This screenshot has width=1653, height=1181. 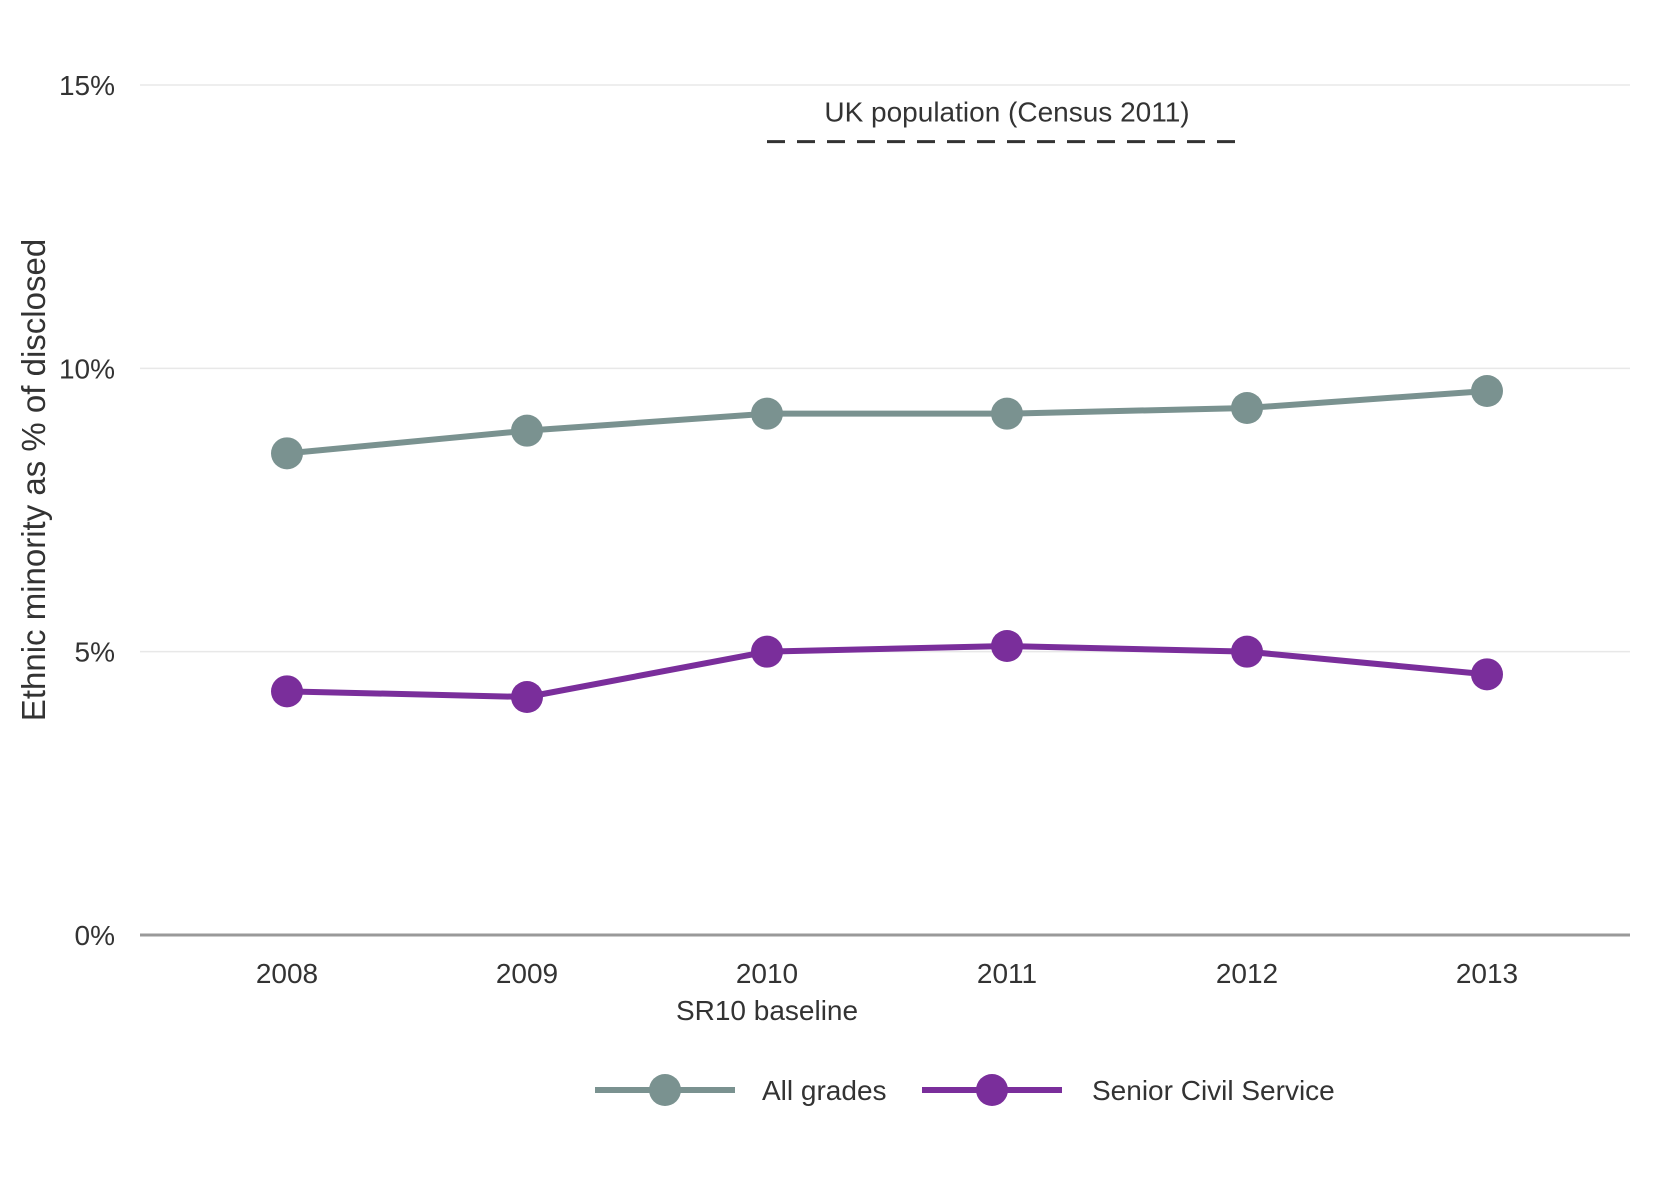 What do you see at coordinates (1247, 973) in the screenshot?
I see `x-tick-label: 2012` at bounding box center [1247, 973].